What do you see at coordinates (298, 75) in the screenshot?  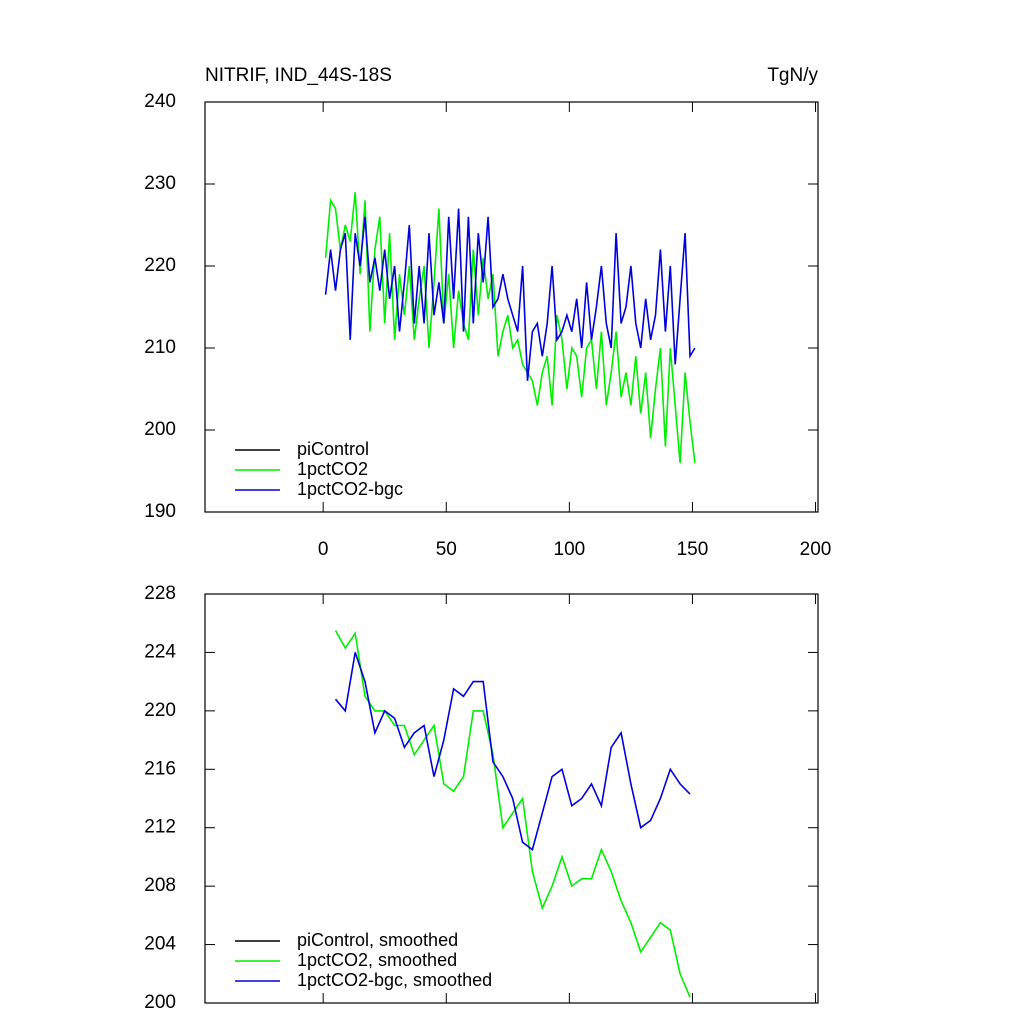 I see `chart-title: NITRIF, IND_44S-18S` at bounding box center [298, 75].